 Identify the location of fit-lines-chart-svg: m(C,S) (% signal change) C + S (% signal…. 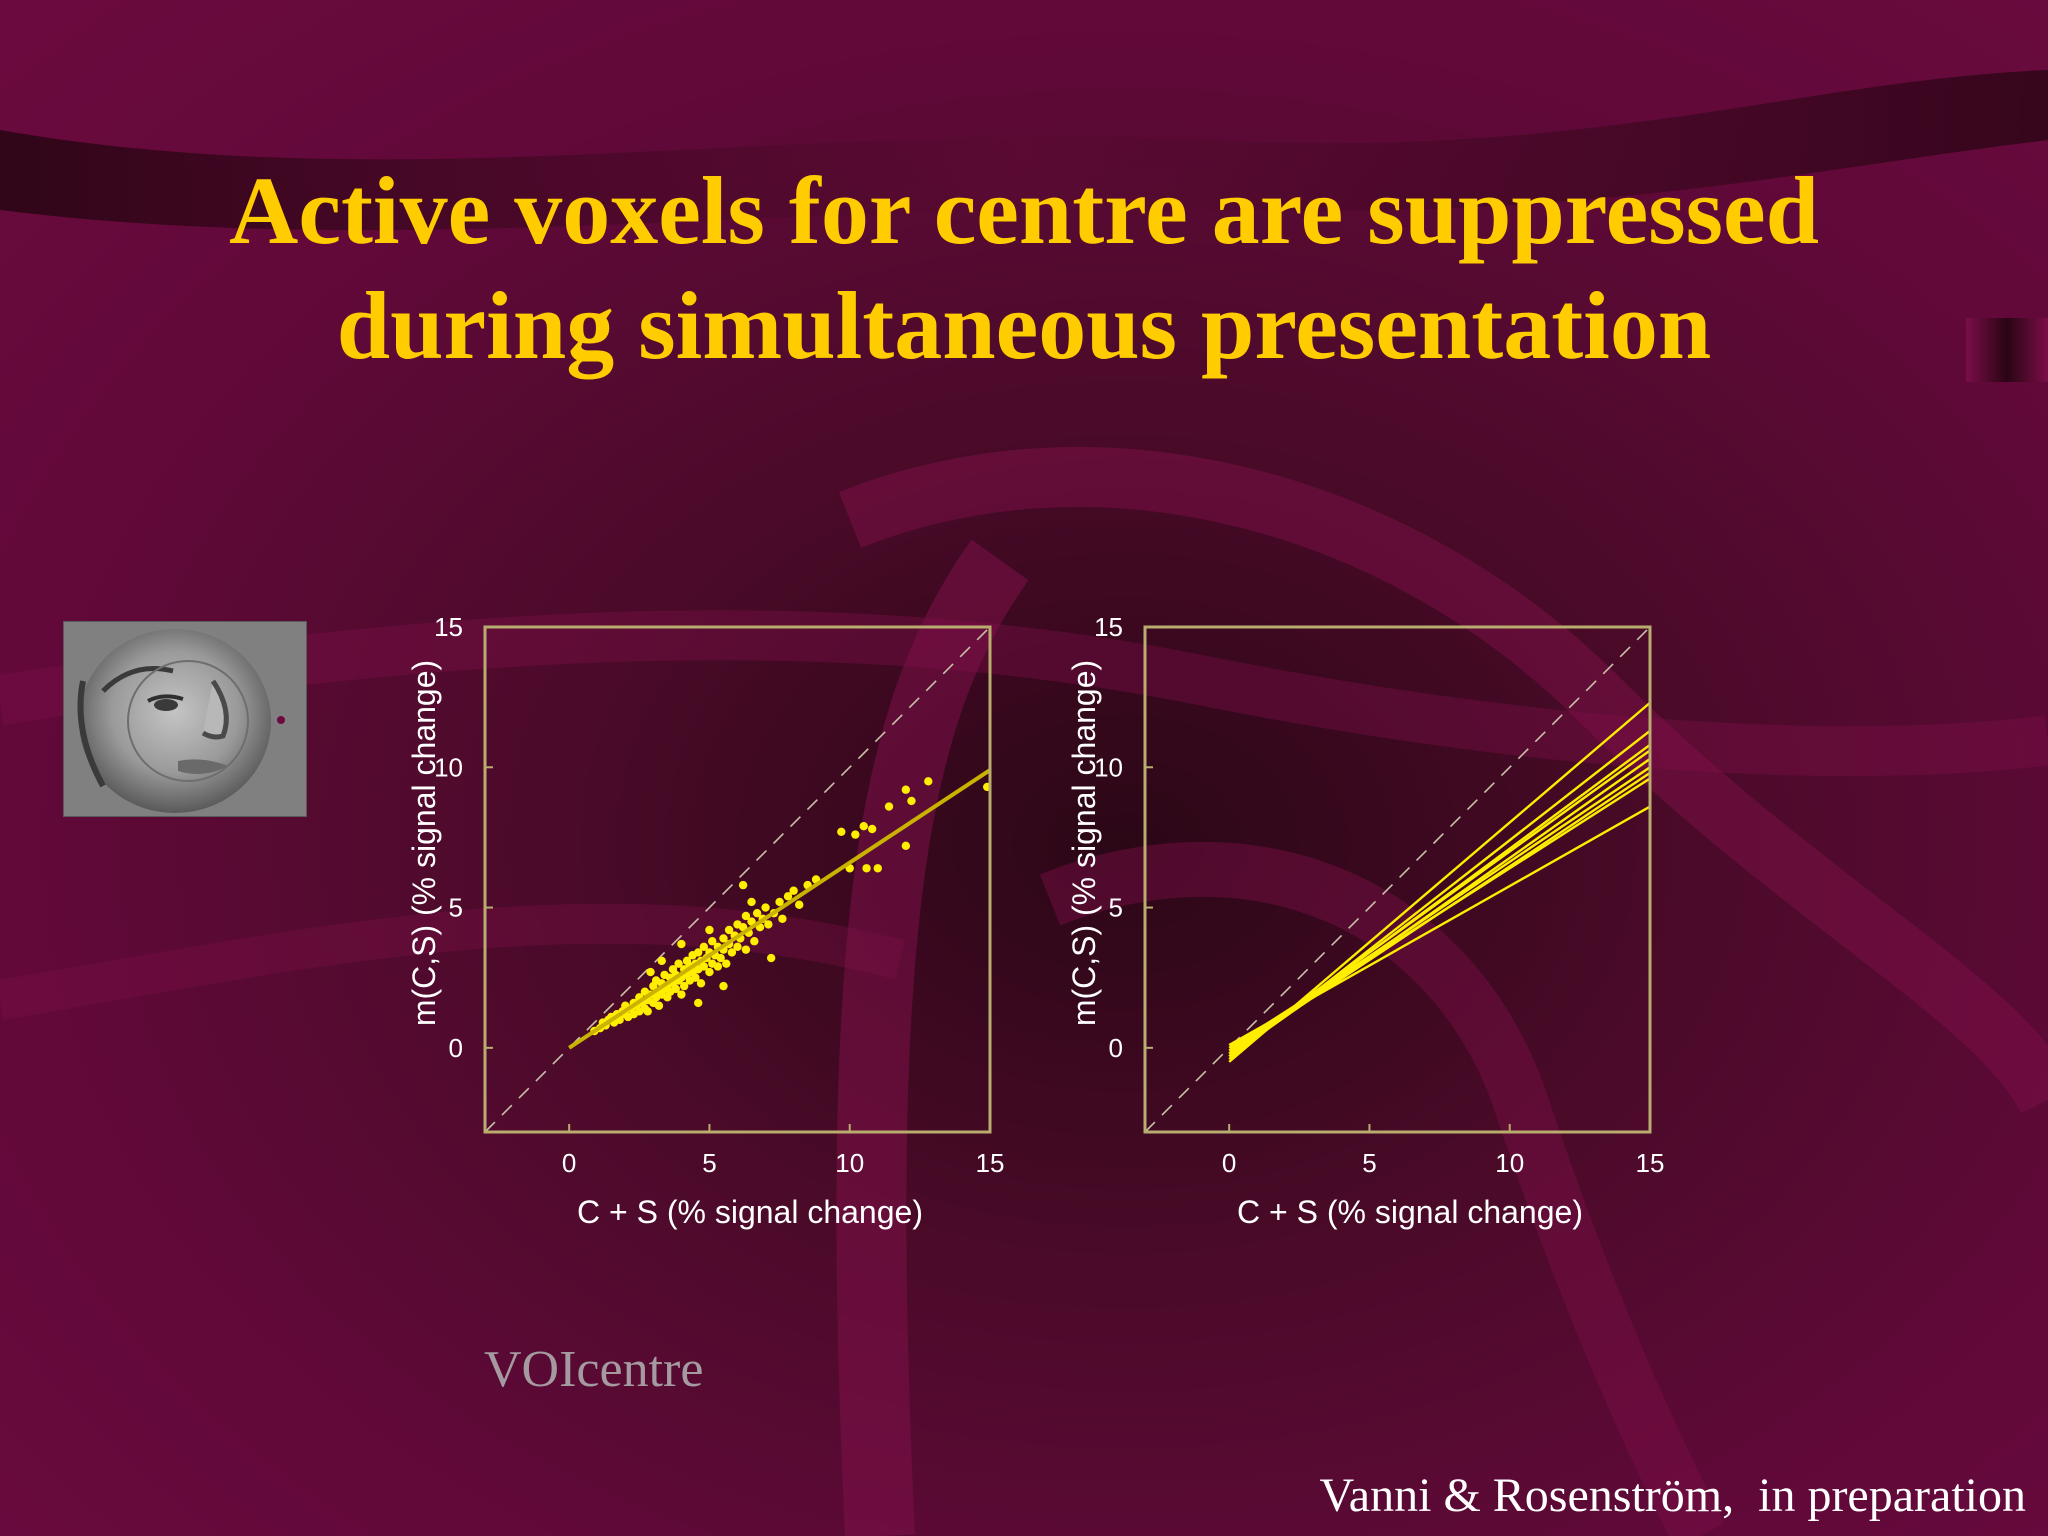
(1365, 921).